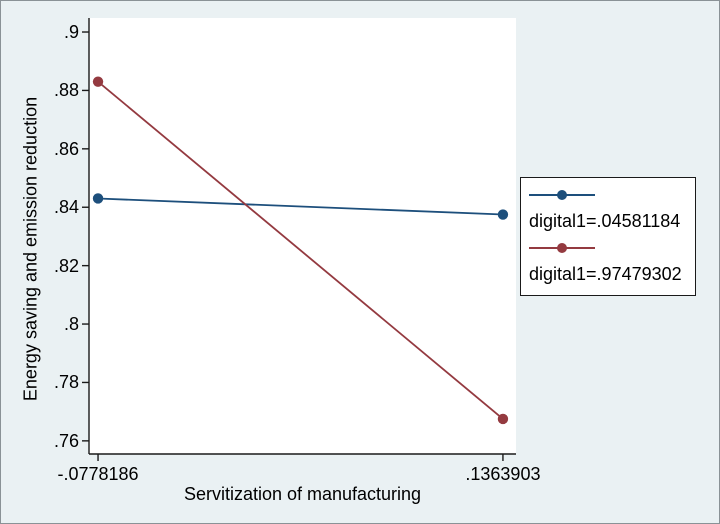  What do you see at coordinates (66, 440) in the screenshot?
I see `y-tick-label: .76` at bounding box center [66, 440].